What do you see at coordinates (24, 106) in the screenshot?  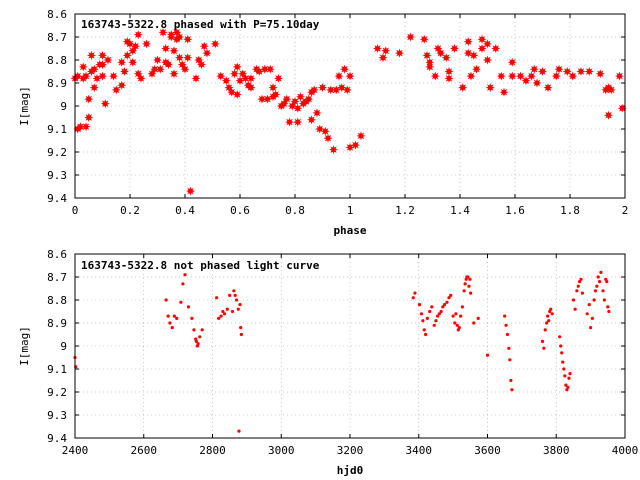 I see `y-axis-label: I[mag]` at bounding box center [24, 106].